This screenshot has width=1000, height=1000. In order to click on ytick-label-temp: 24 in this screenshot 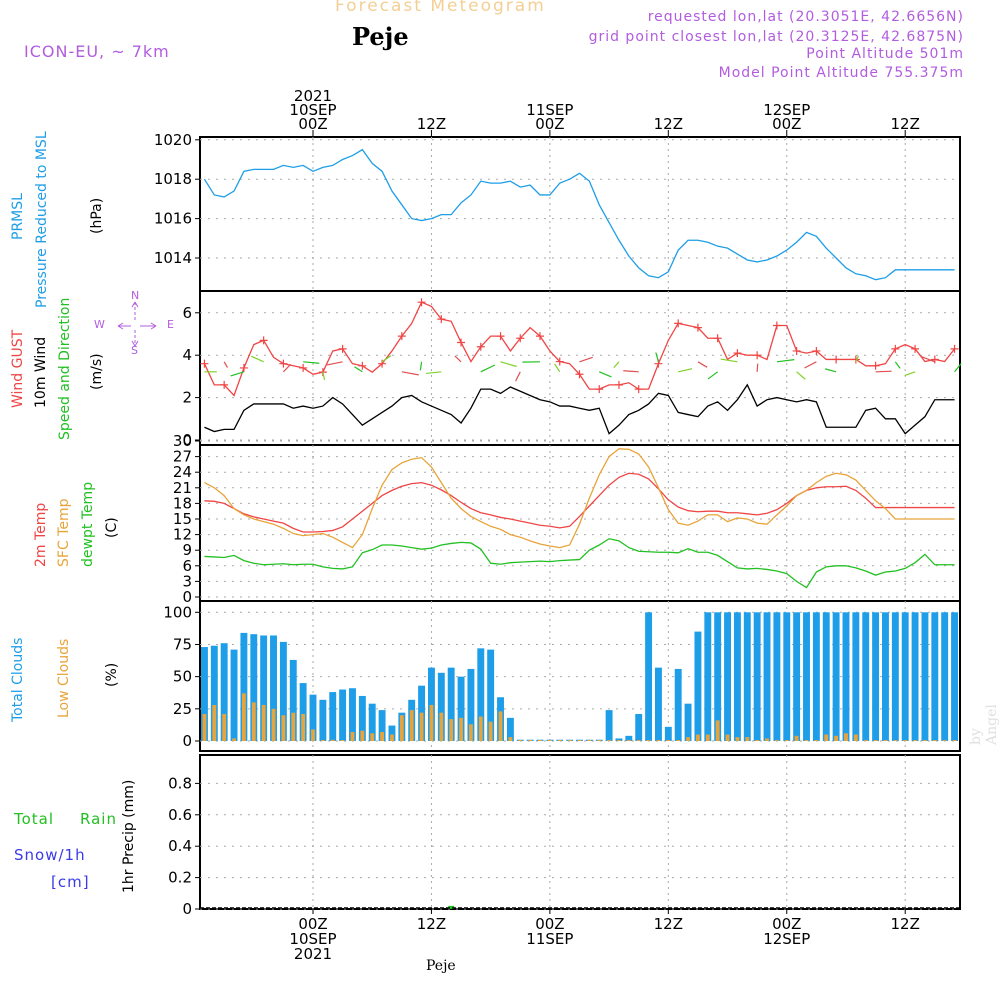, I will do `click(182, 472)`.